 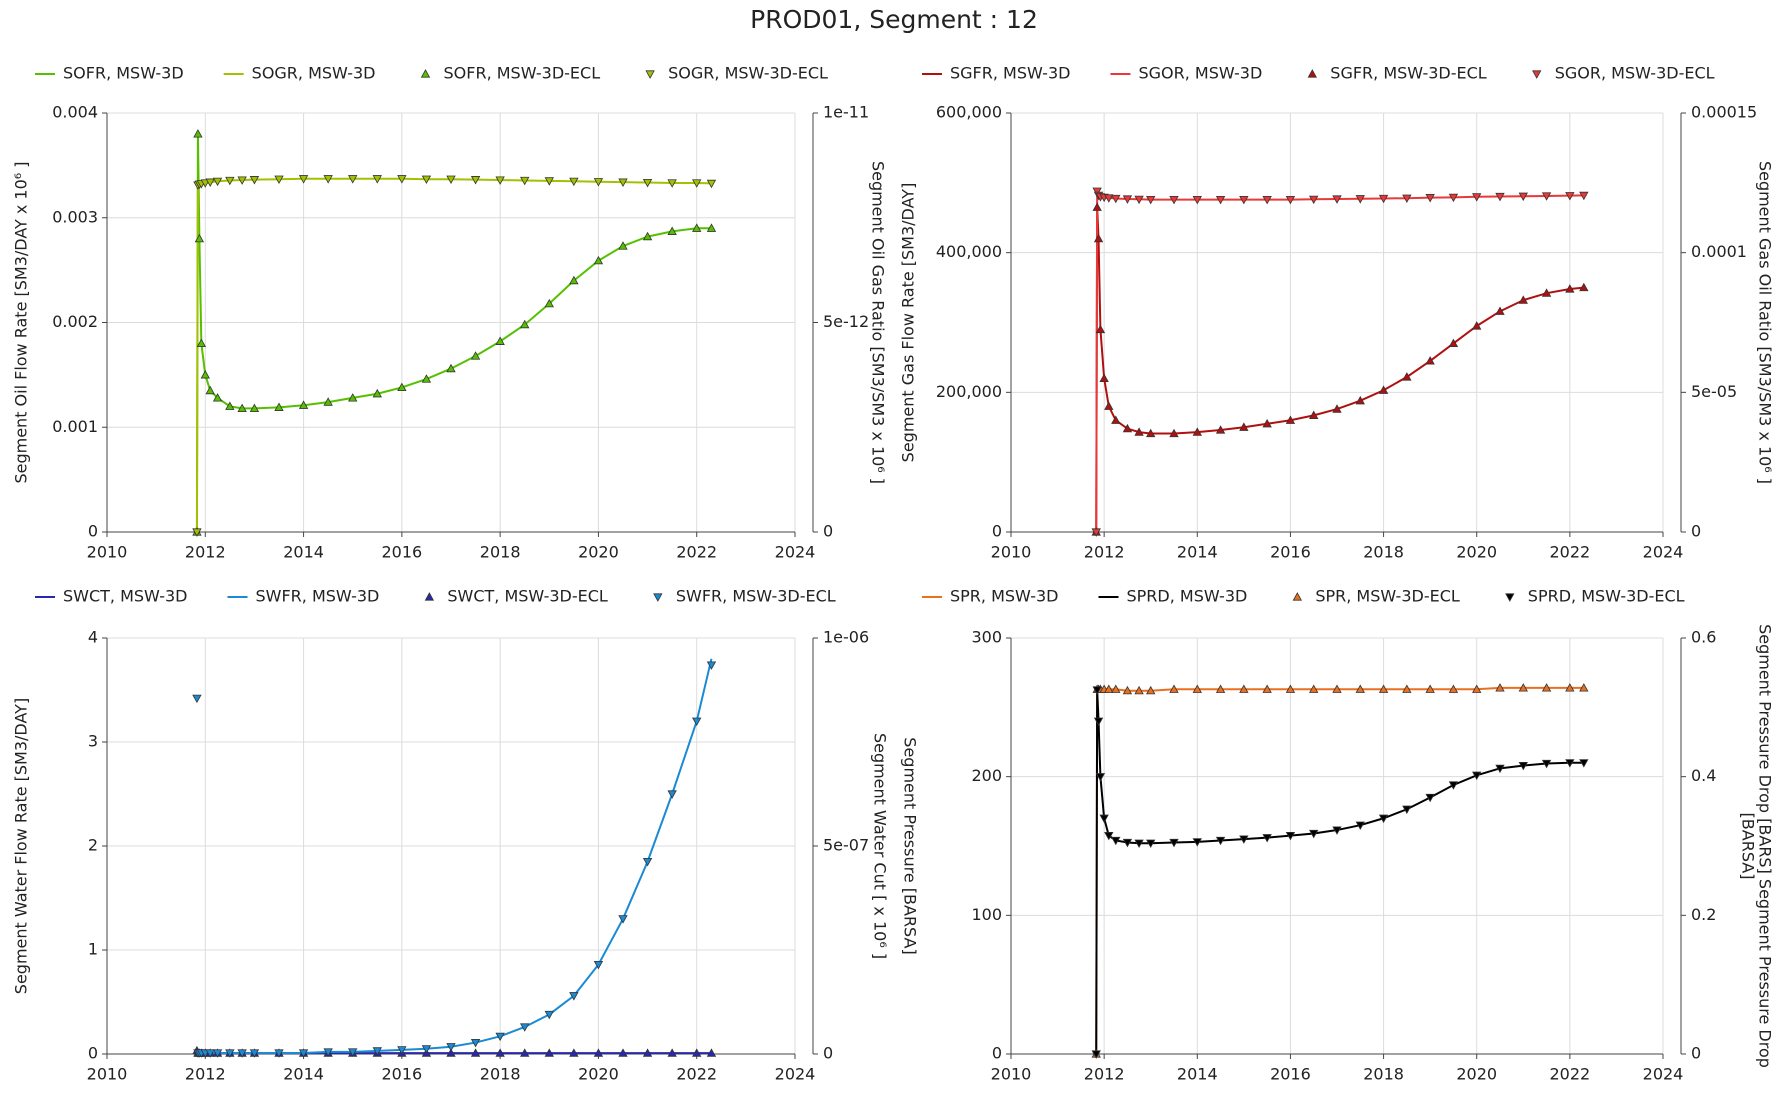 What do you see at coordinates (1011, 1074) in the screenshot?
I see `x-tick-label: 2010` at bounding box center [1011, 1074].